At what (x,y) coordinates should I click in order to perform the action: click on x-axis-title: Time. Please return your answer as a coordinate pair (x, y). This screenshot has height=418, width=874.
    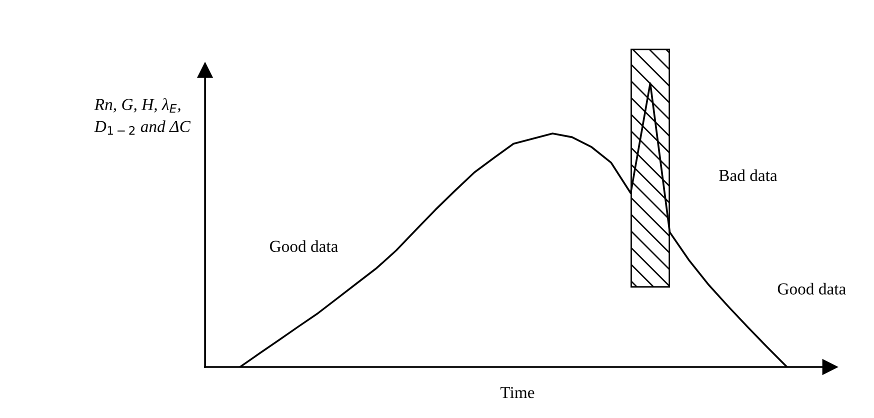
    Looking at the image, I should click on (517, 392).